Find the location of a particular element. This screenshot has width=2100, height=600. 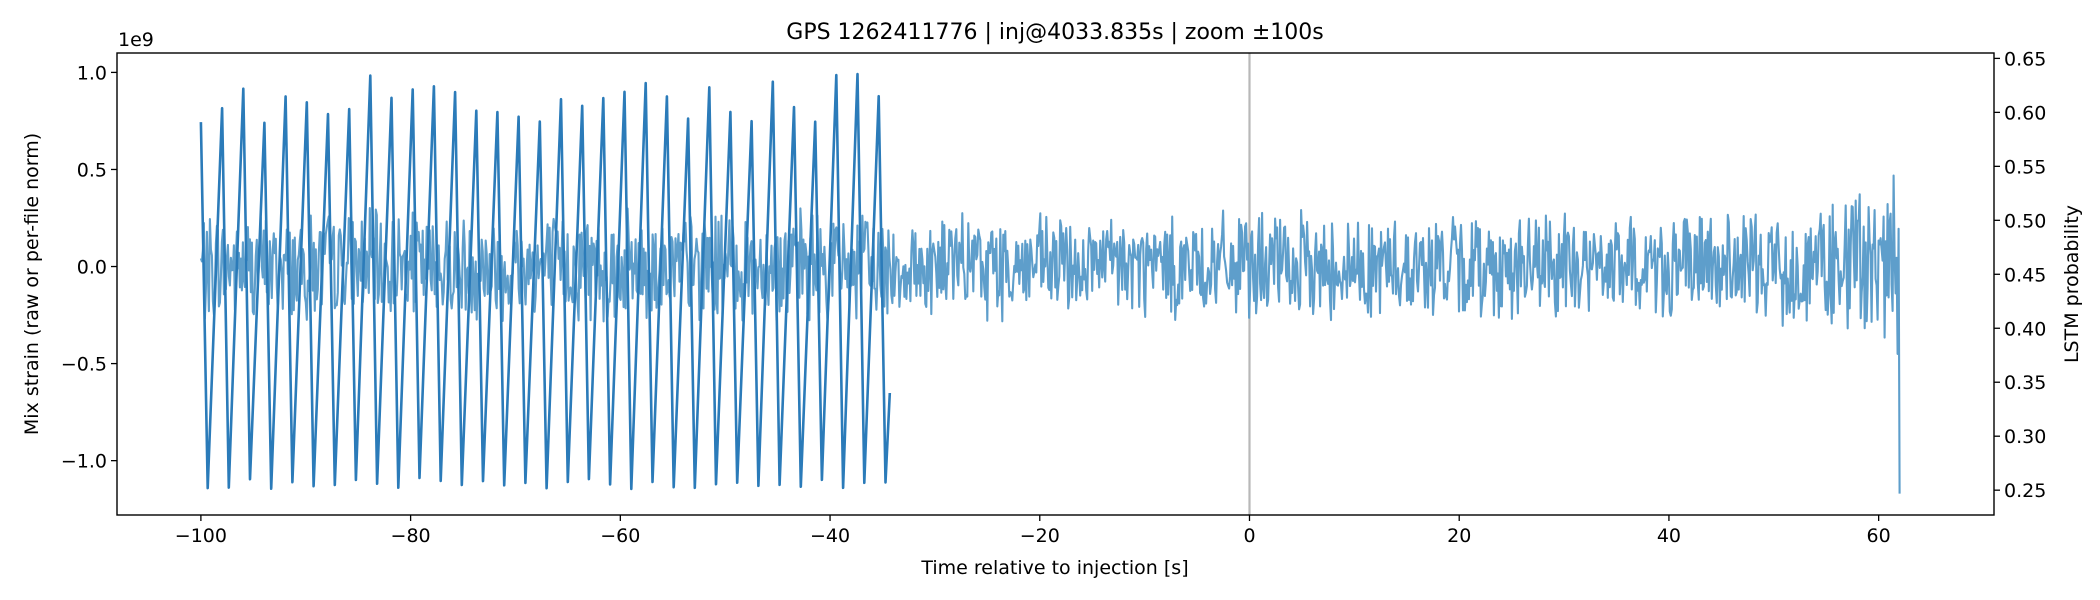

y2-tick-label: 0.40 is located at coordinates (2025, 329).